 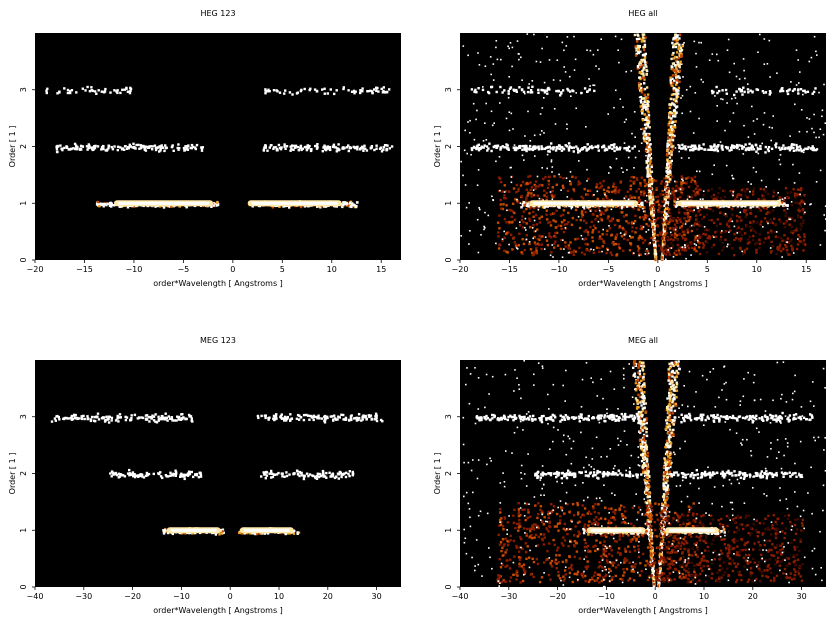 I want to click on x-tick-label: 0, so click(x=657, y=269).